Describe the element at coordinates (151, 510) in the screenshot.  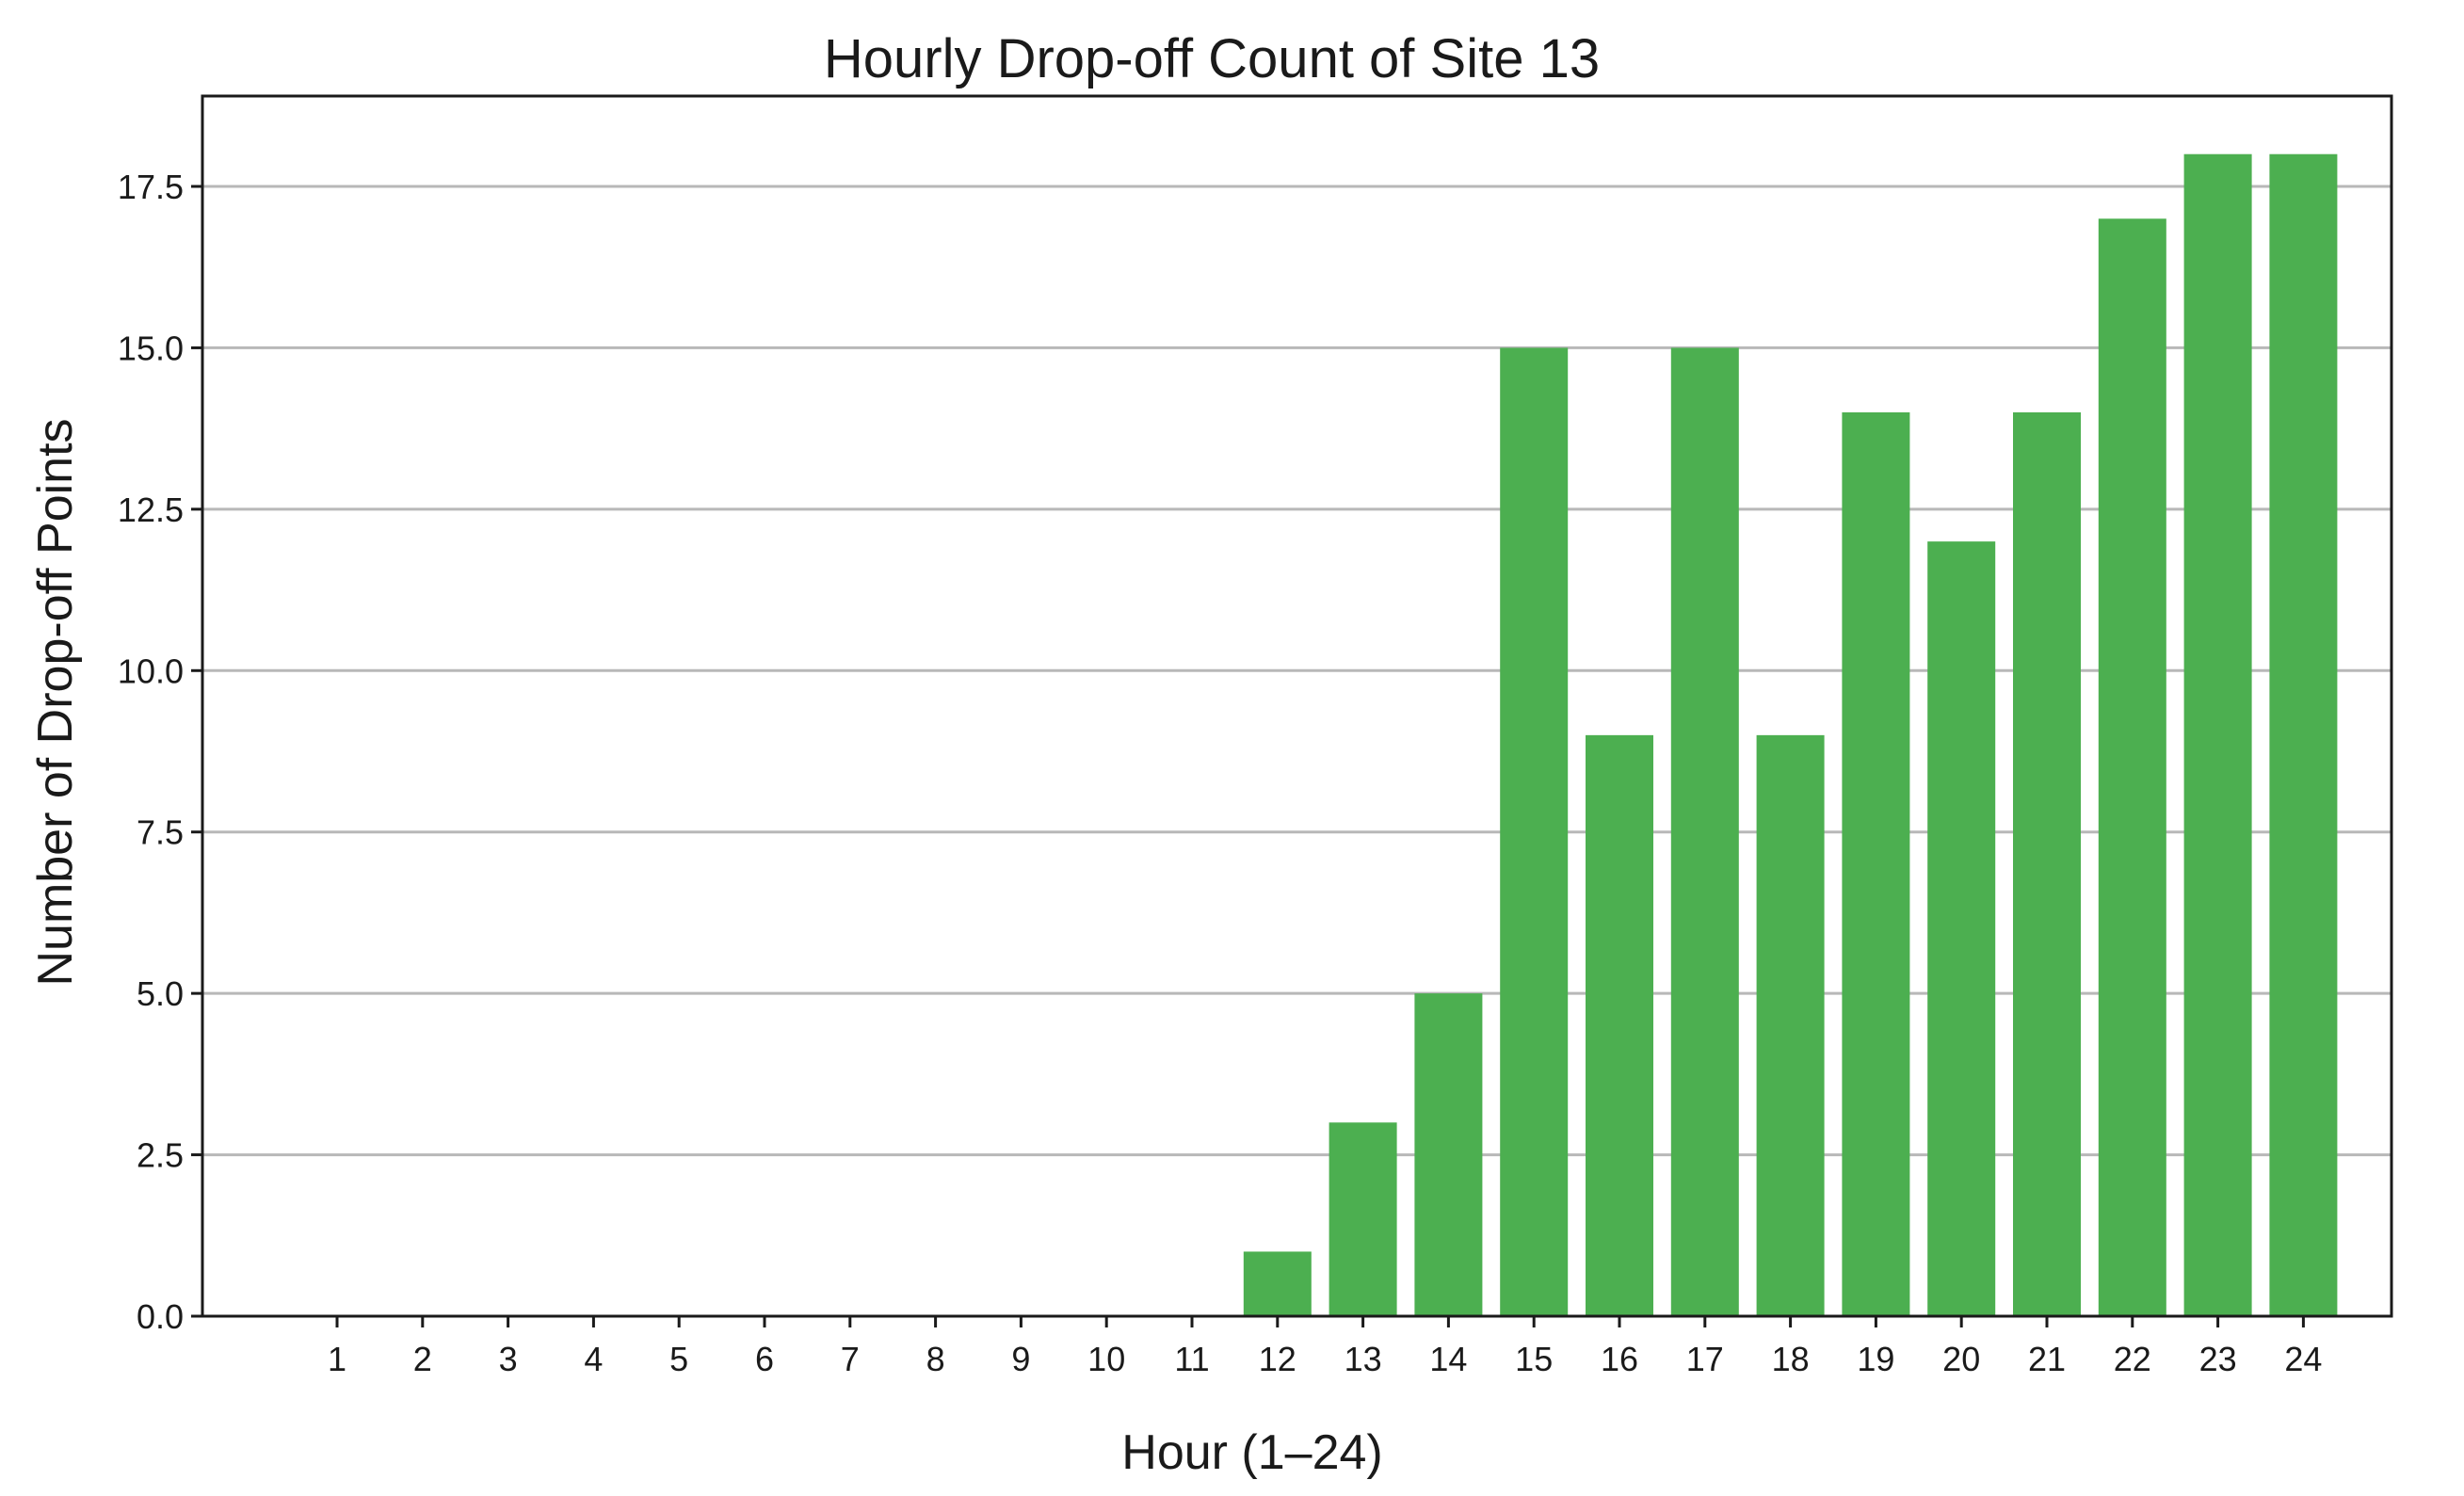
I see `y-tick-label: 12.5` at that location.